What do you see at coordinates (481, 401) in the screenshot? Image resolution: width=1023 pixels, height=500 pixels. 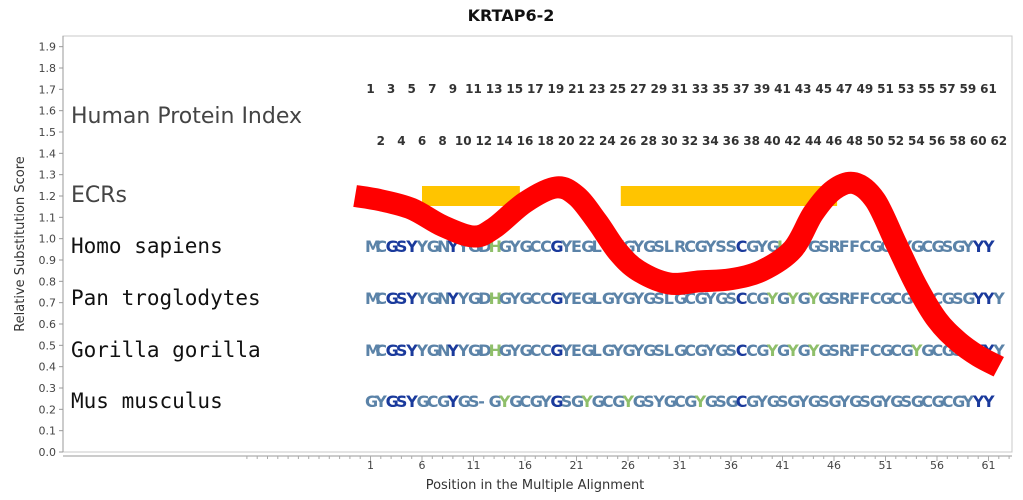 I see `residue: -` at bounding box center [481, 401].